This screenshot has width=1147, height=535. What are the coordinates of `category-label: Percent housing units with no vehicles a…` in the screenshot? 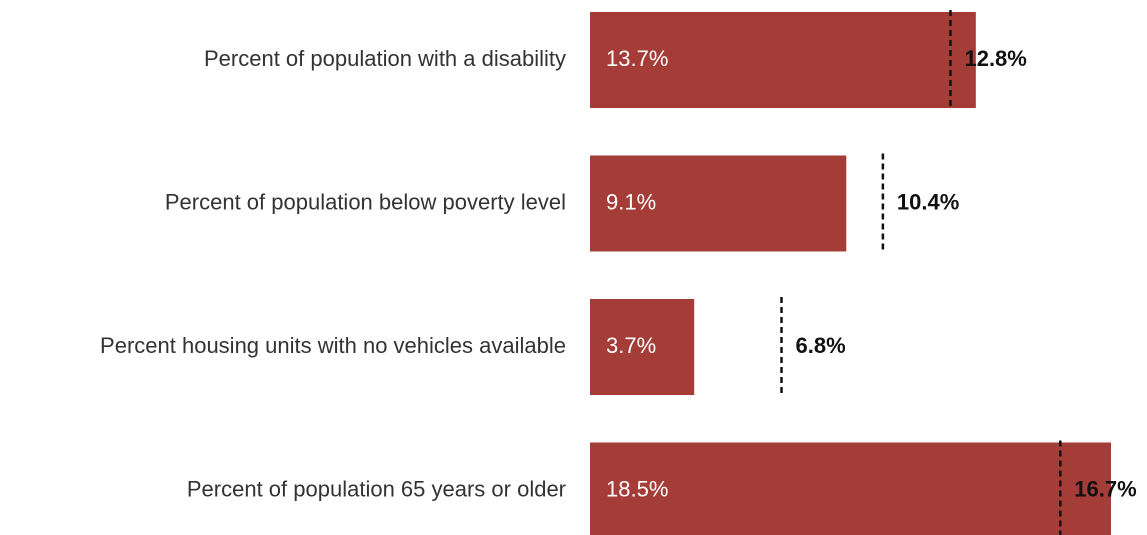 It's located at (333, 345).